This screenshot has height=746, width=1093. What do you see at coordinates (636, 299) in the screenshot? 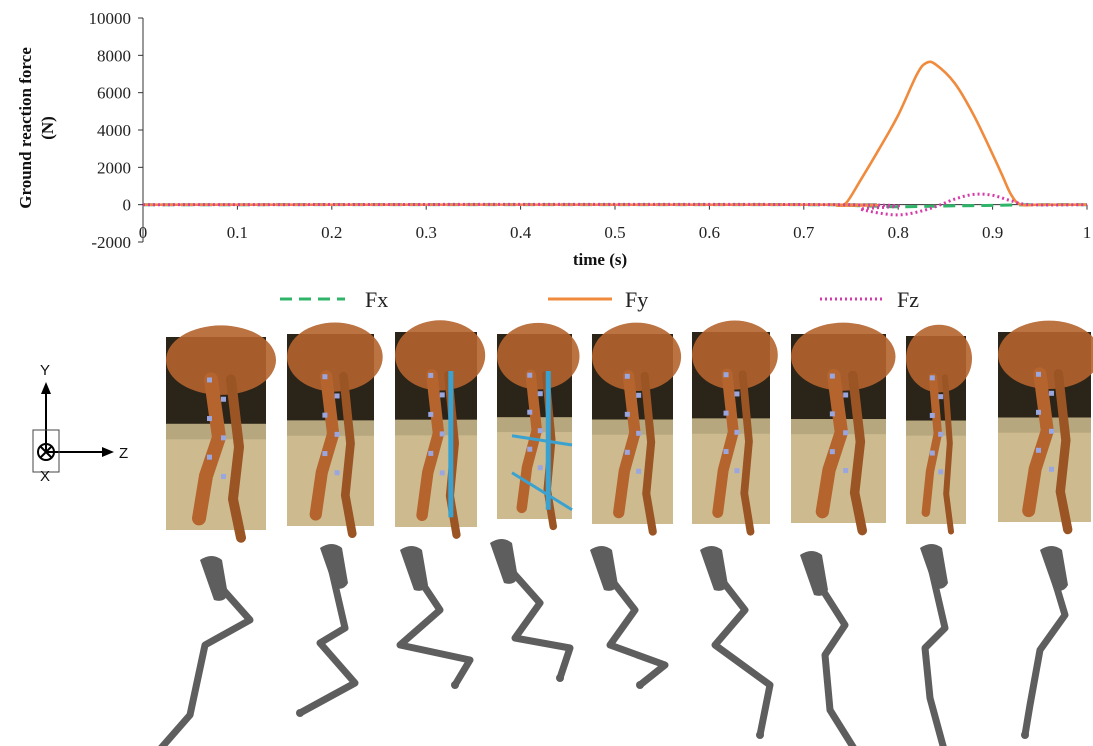
I see `legend-label-fy: Fy` at bounding box center [636, 299].